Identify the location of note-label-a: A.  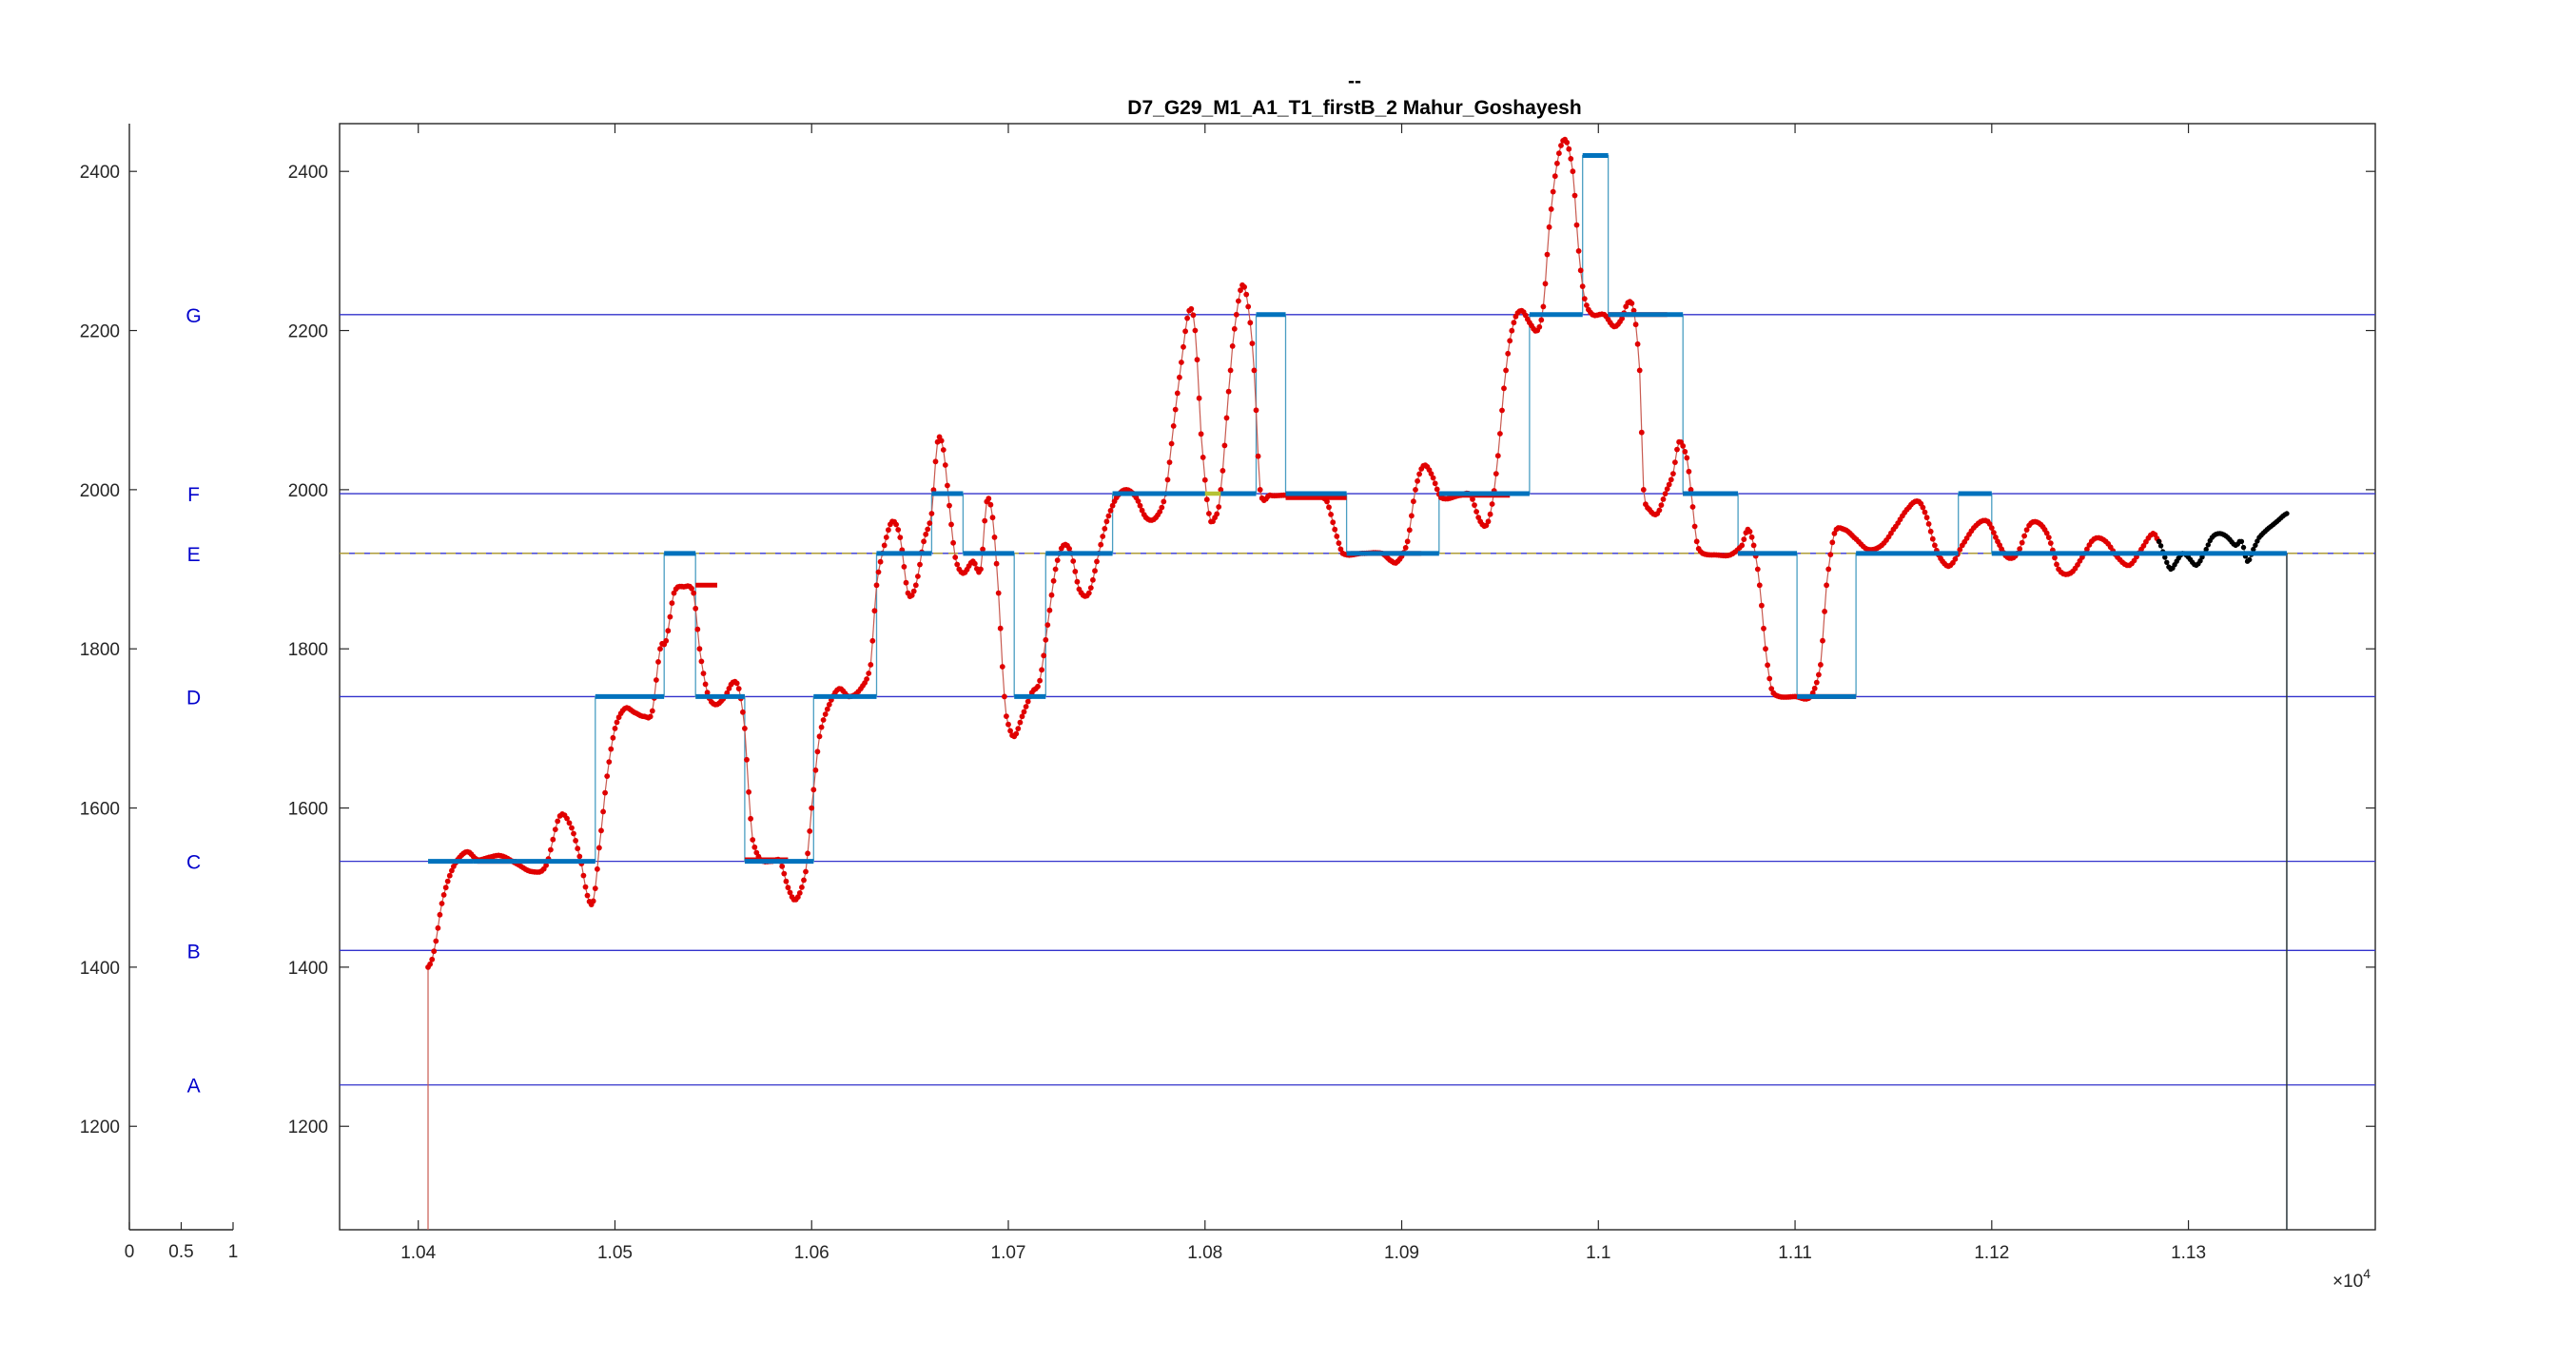
(194, 1087).